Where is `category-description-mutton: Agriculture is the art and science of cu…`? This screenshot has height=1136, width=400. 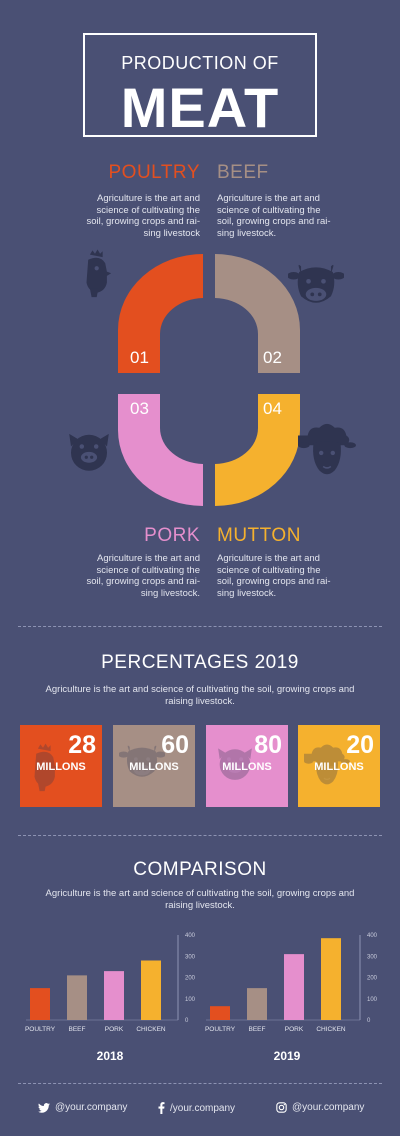 category-description-mutton: Agriculture is the art and science of cu… is located at coordinates (274, 576).